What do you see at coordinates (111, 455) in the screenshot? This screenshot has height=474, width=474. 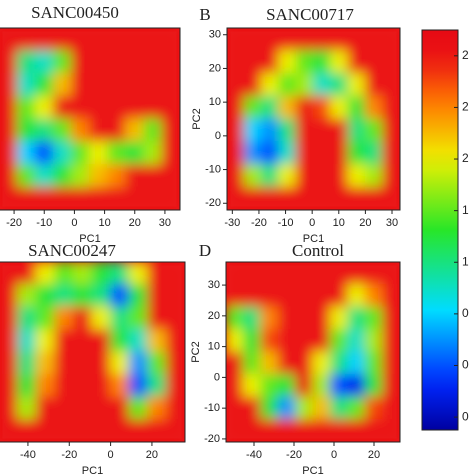 I see `x-tick-label: 0` at bounding box center [111, 455].